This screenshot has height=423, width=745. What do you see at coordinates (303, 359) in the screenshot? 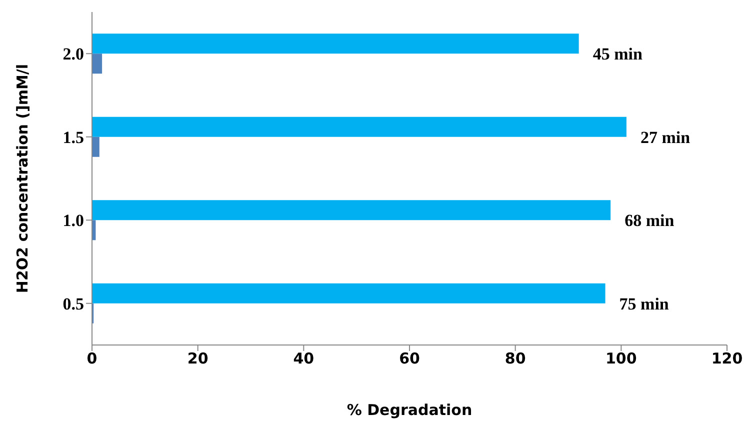
I see `x-tick-label: 40` at bounding box center [303, 359].